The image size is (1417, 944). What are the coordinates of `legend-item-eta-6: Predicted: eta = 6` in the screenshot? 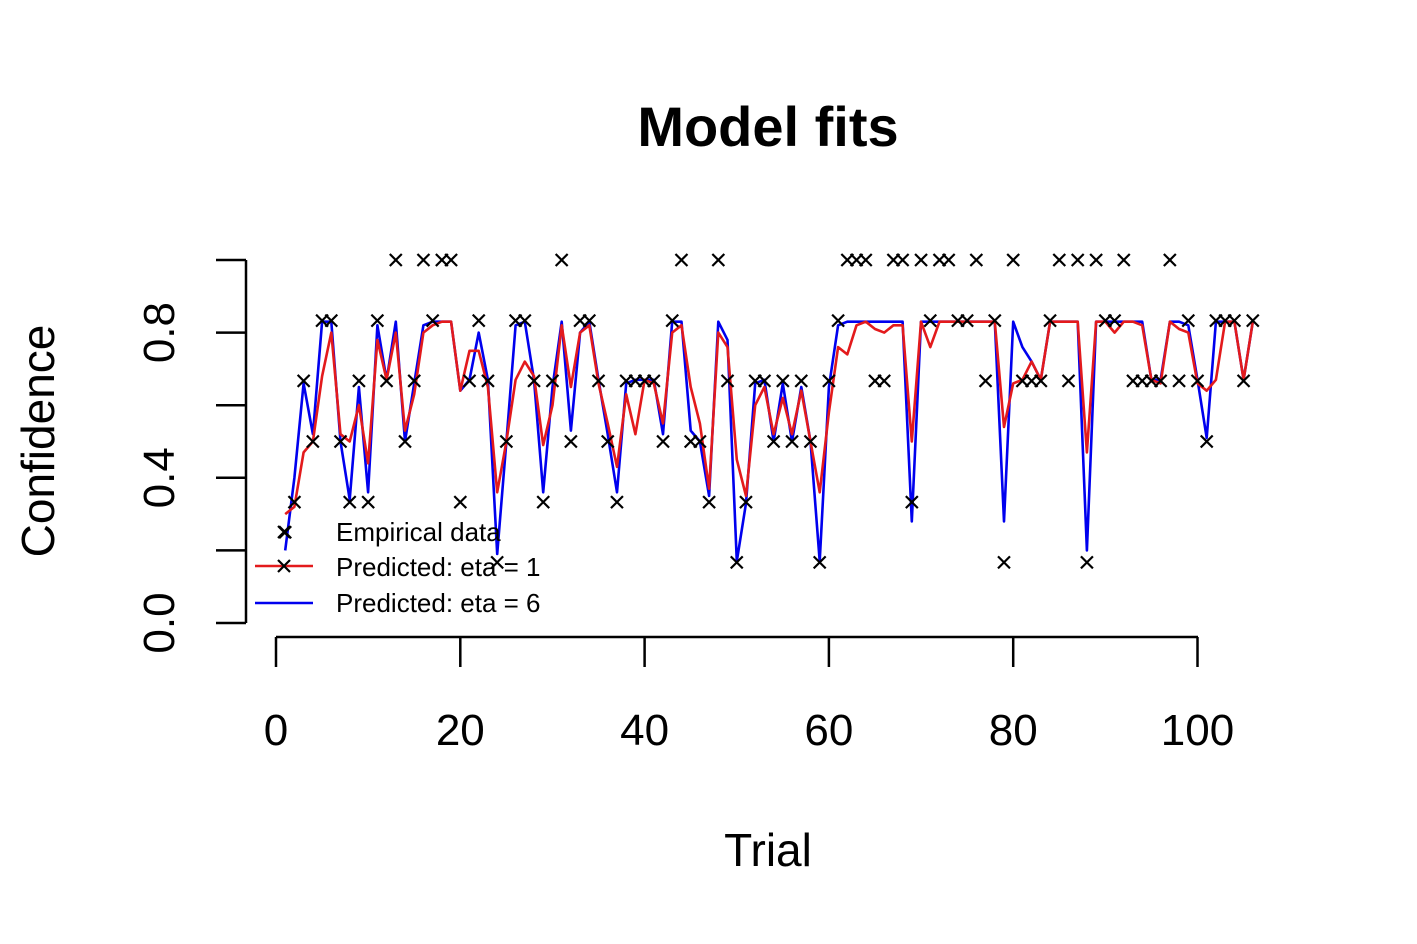 It's located at (398, 603).